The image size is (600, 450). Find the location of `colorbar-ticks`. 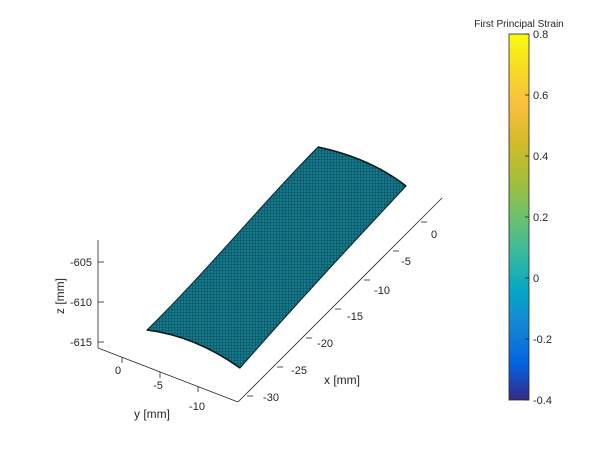

colorbar-ticks is located at coordinates (527, 217).